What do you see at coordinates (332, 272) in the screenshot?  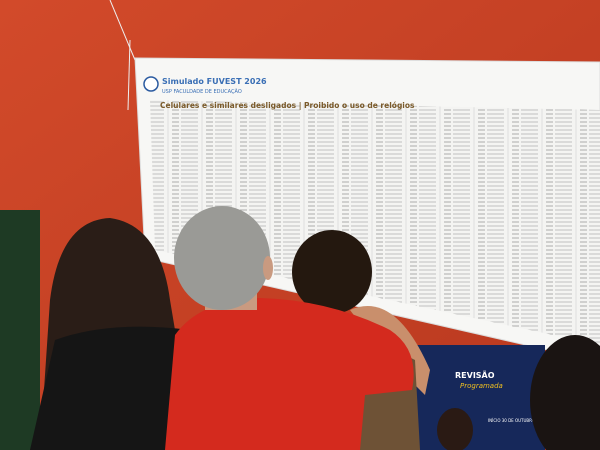 I see `woman-middle-hair` at bounding box center [332, 272].